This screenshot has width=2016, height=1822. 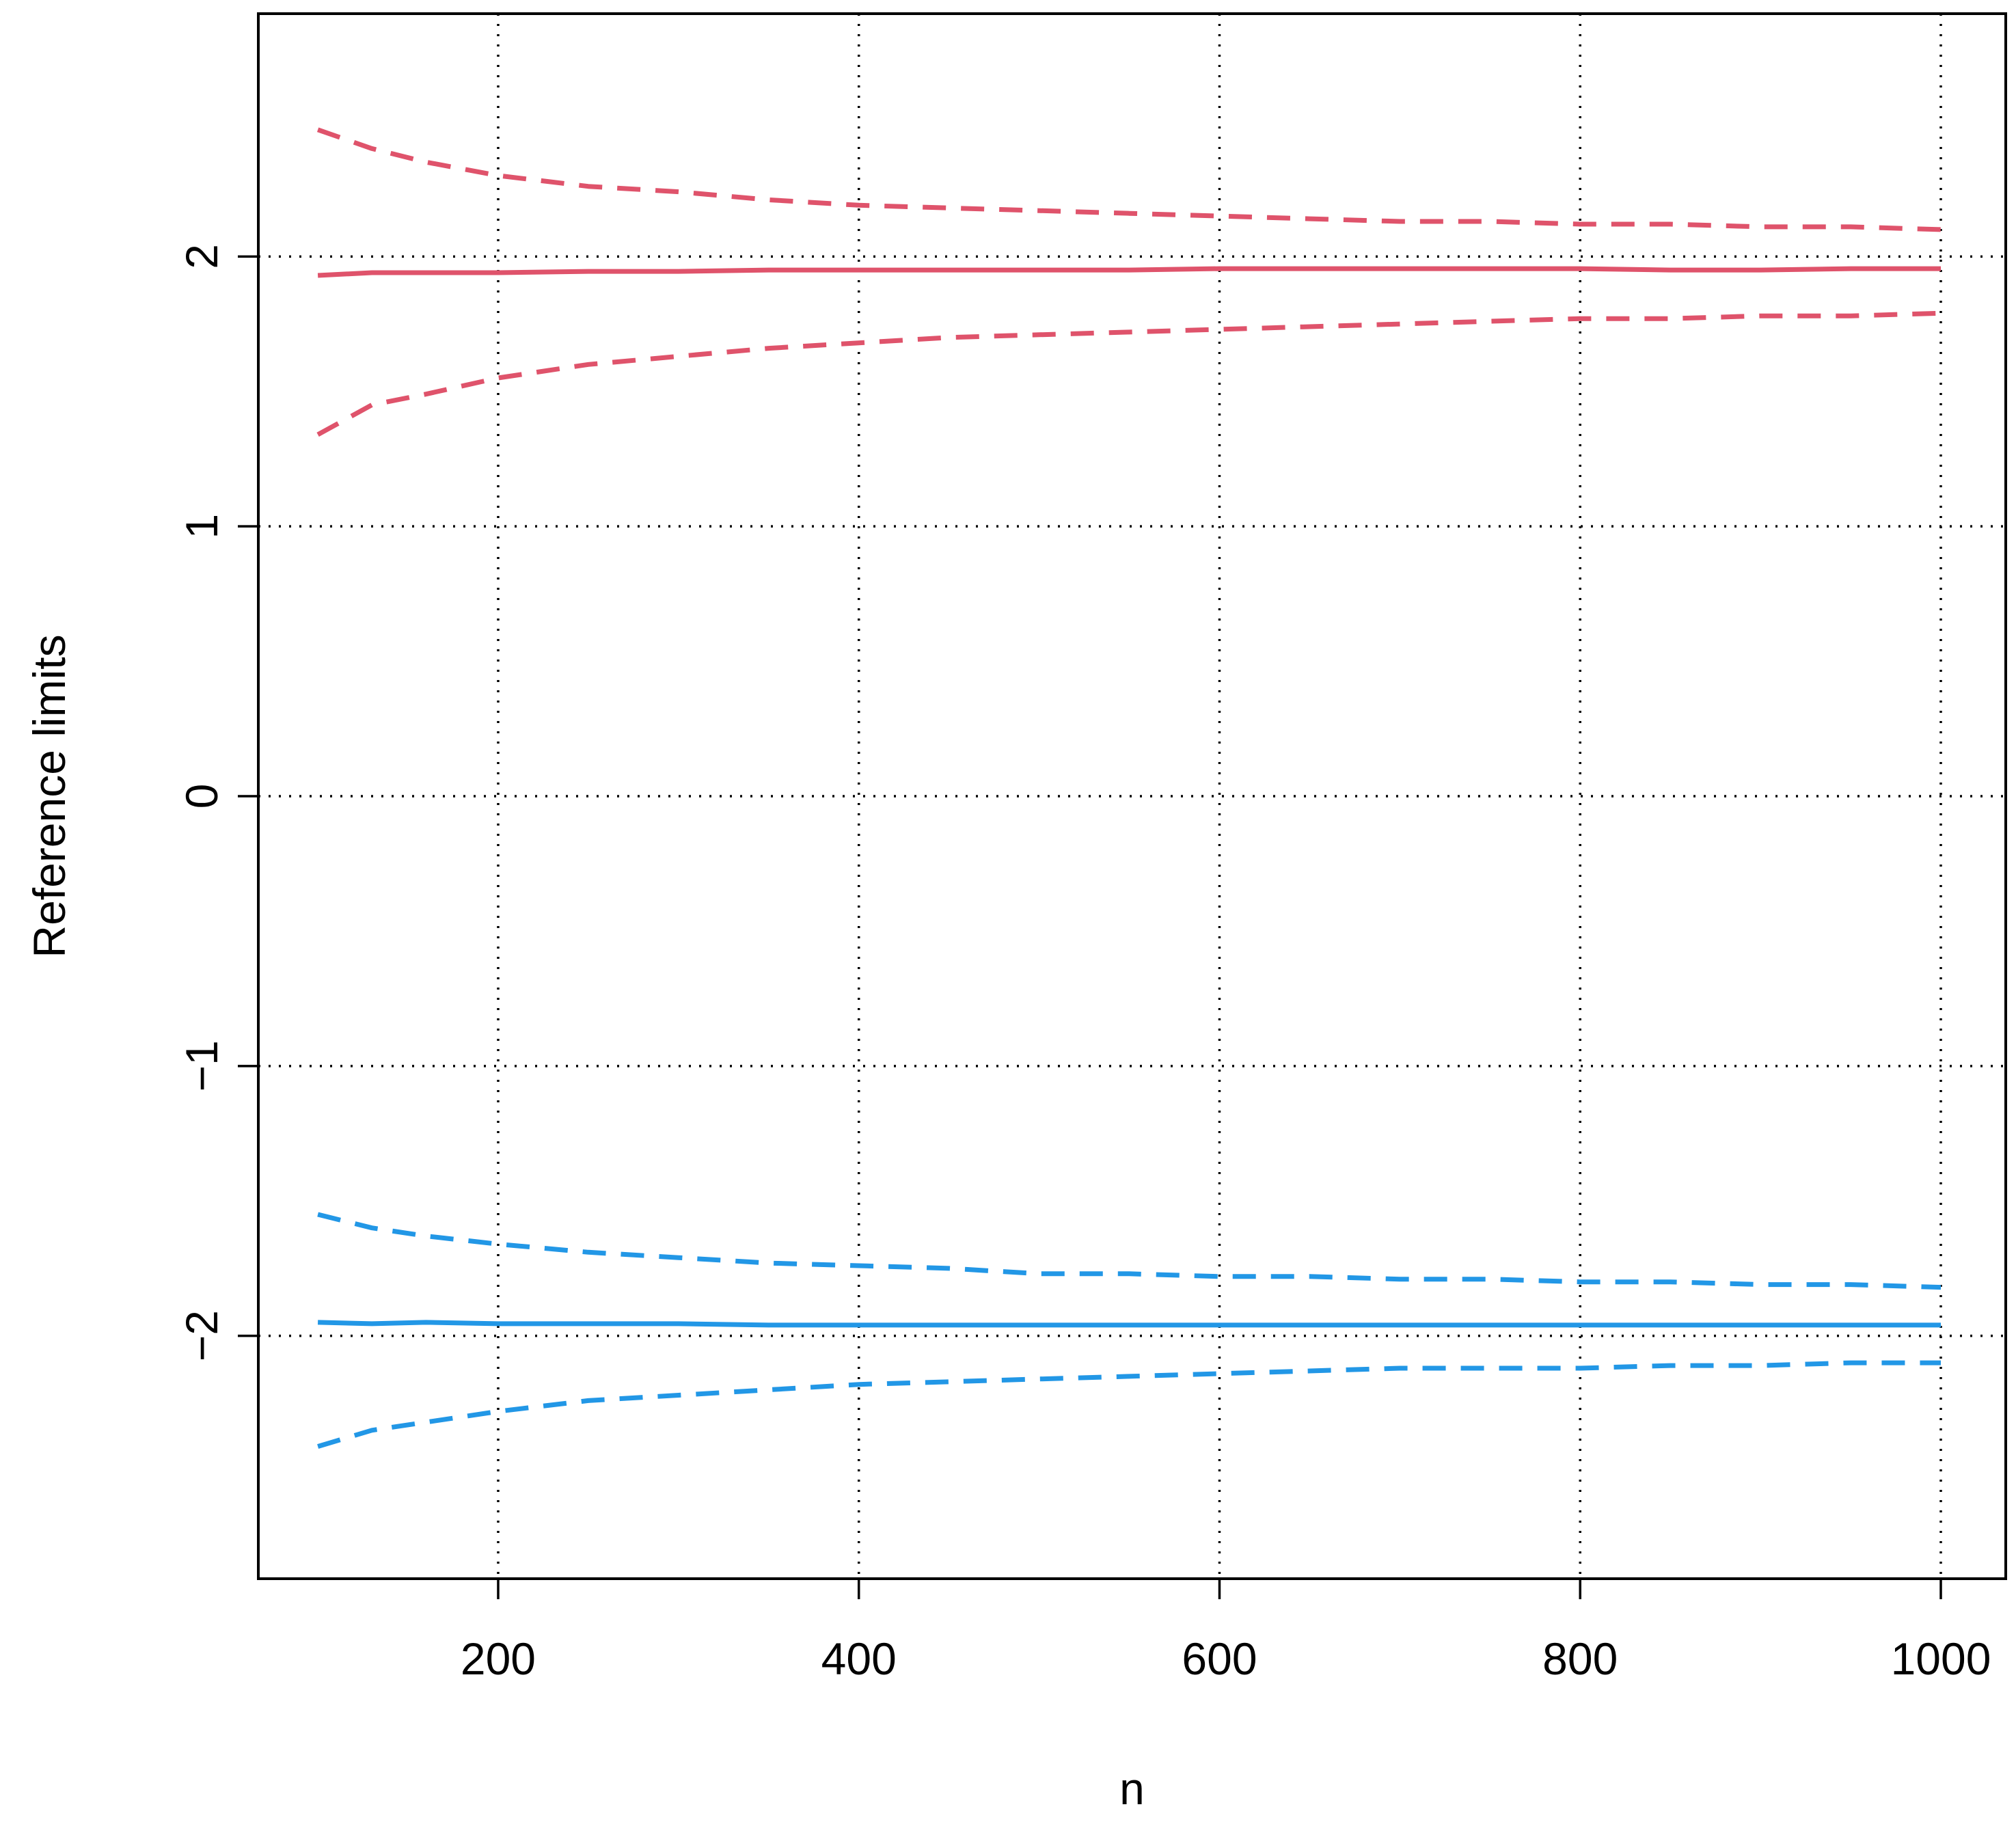 What do you see at coordinates (201, 1065) in the screenshot?
I see `y-tick-label: −1` at bounding box center [201, 1065].